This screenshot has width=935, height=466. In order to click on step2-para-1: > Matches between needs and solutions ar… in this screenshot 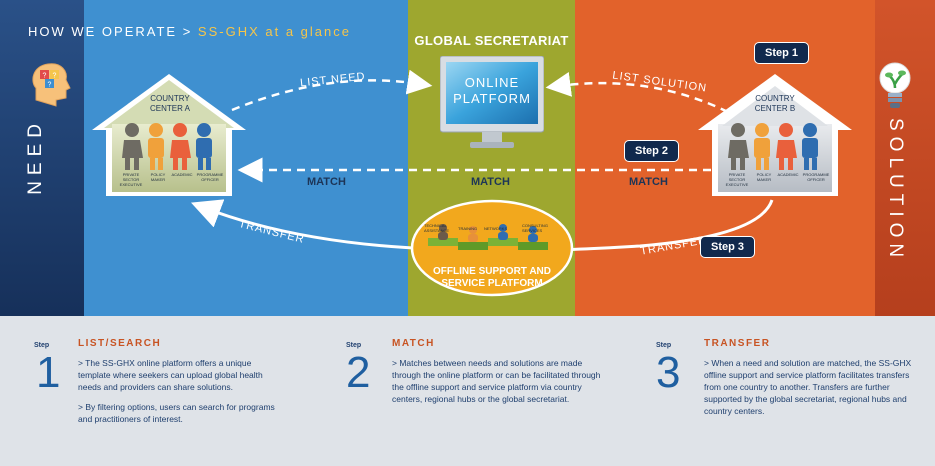, I will do `click(496, 381)`.